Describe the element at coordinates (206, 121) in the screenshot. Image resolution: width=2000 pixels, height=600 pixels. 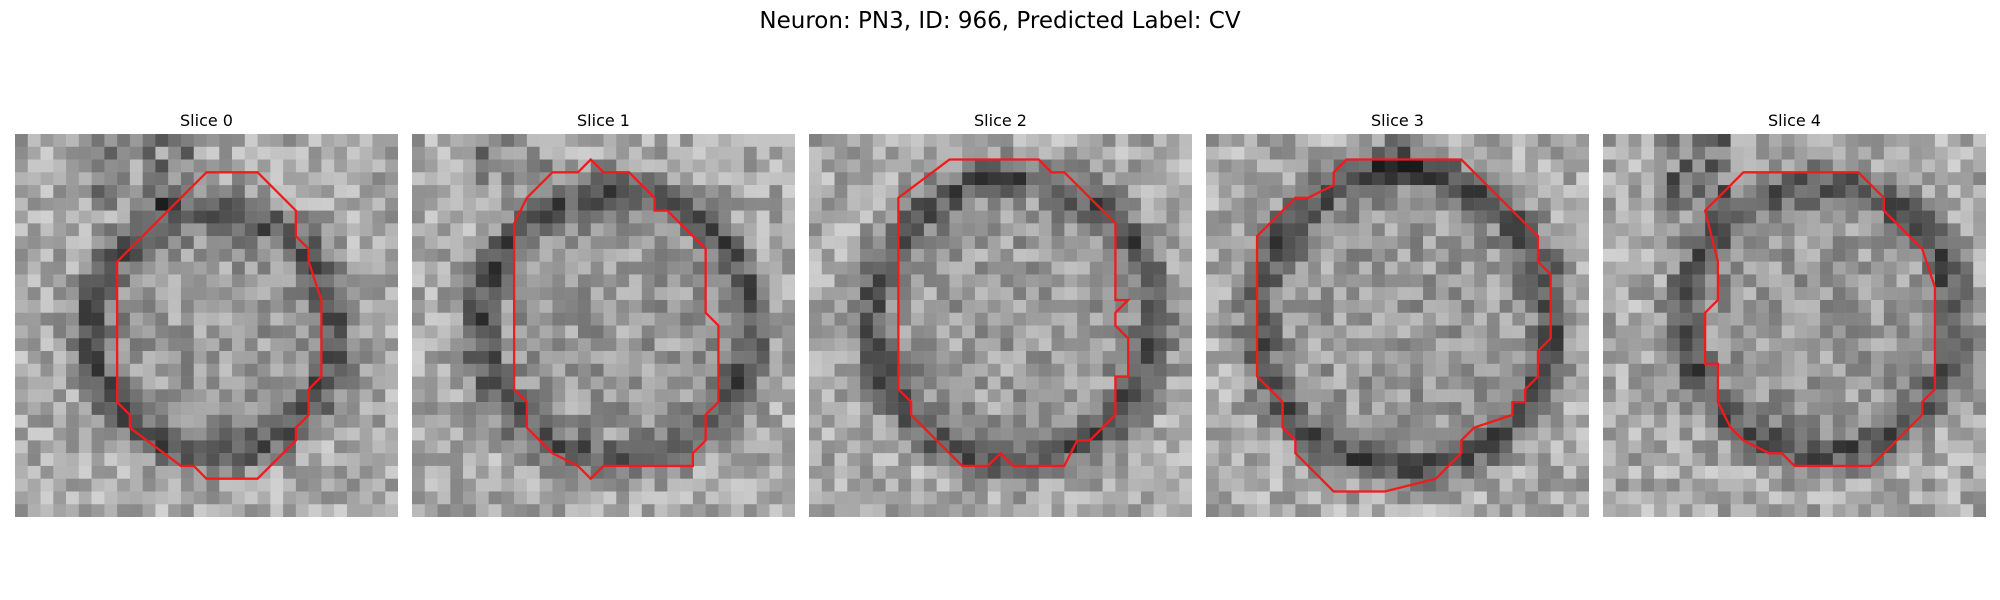
I see `slice-title-0: Slice 0` at that location.